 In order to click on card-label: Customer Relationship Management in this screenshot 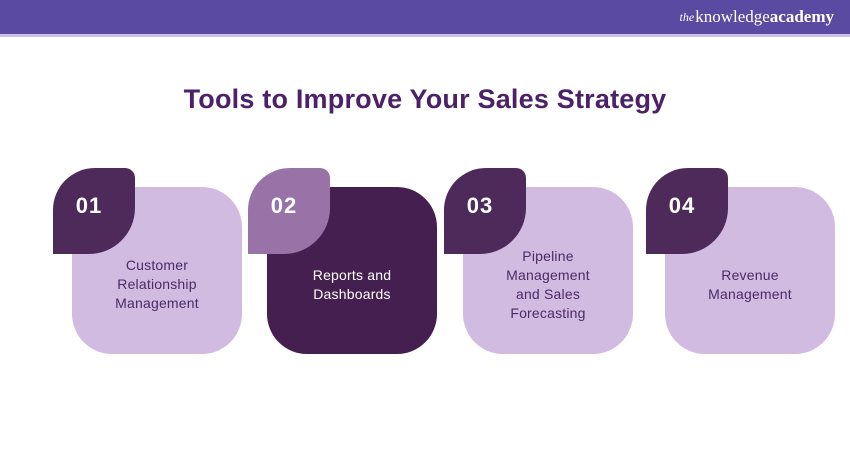, I will do `click(157, 284)`.